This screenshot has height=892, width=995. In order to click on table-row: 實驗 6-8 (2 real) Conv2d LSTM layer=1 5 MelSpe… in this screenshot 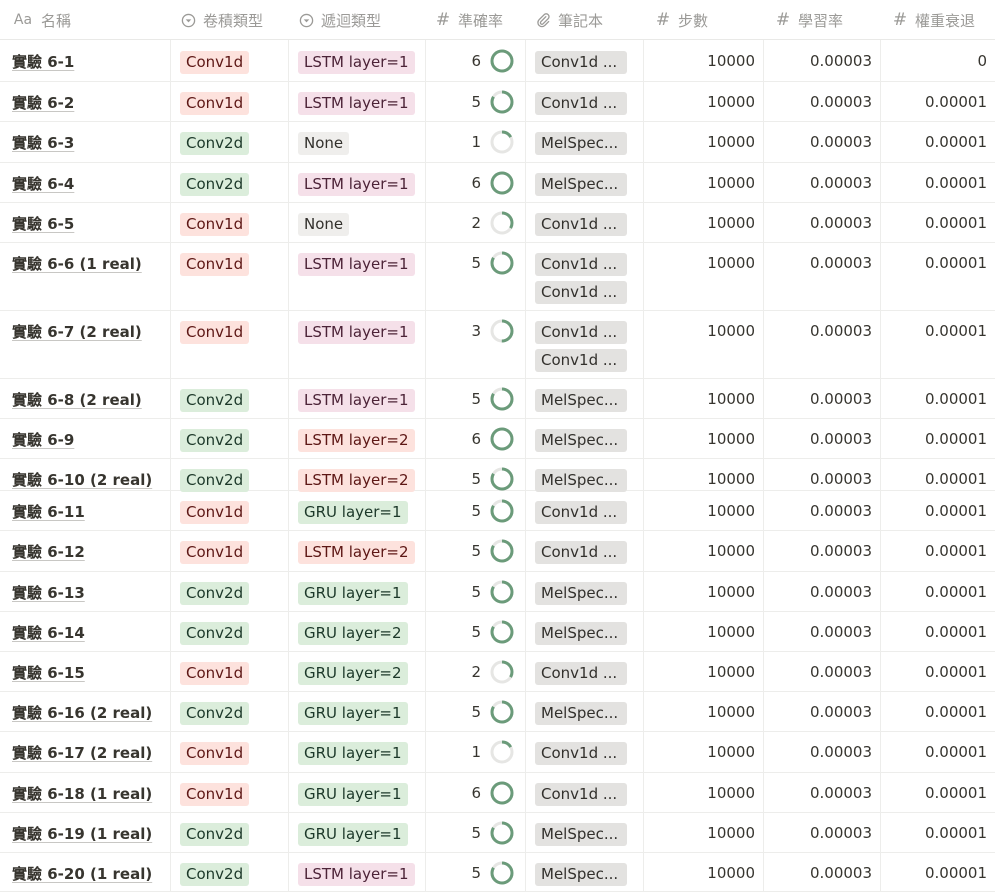, I will do `click(497, 399)`.